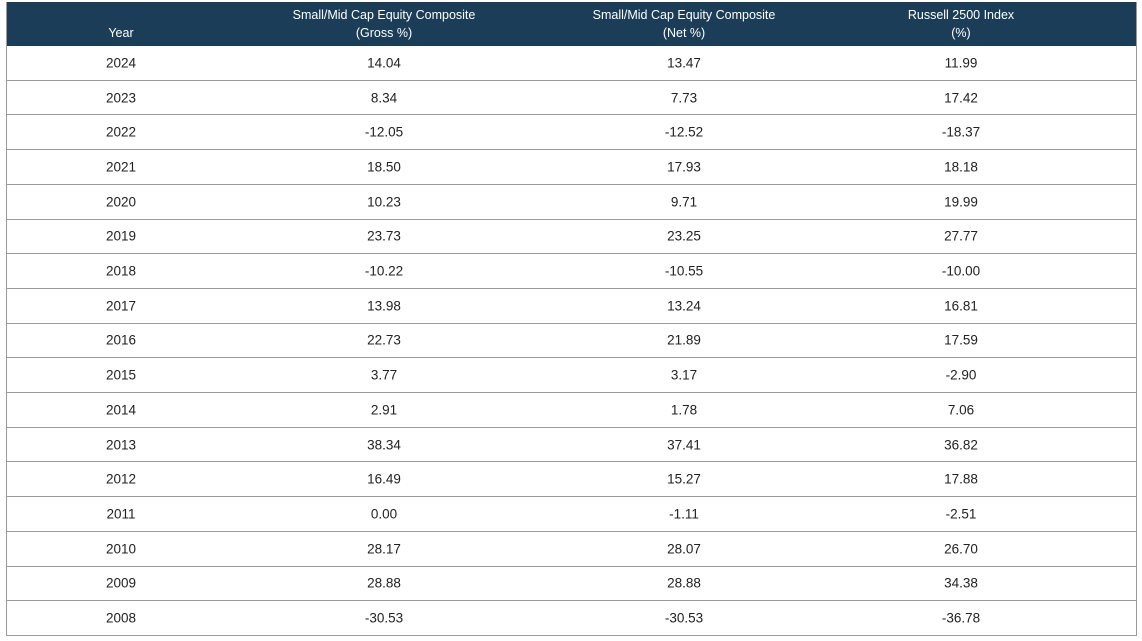 Image resolution: width=1142 pixels, height=641 pixels. I want to click on header-cell: Russell 2500 Index (%), so click(961, 24).